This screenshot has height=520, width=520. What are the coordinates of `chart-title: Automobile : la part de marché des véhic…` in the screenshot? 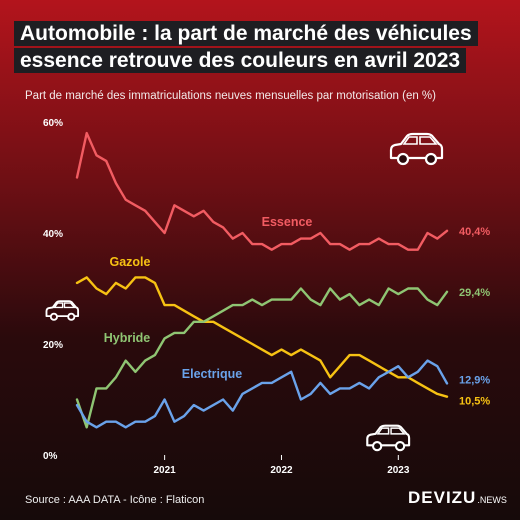 It's located at (259, 47).